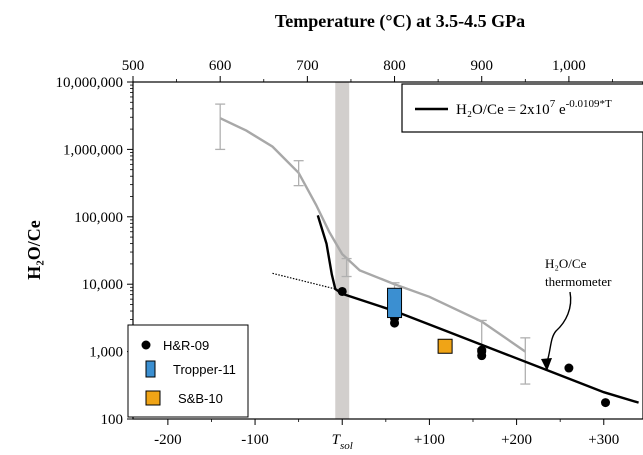 This screenshot has height=455, width=643. Describe the element at coordinates (106, 353) in the screenshot. I see `y-tick-label-1: 1,000` at that location.